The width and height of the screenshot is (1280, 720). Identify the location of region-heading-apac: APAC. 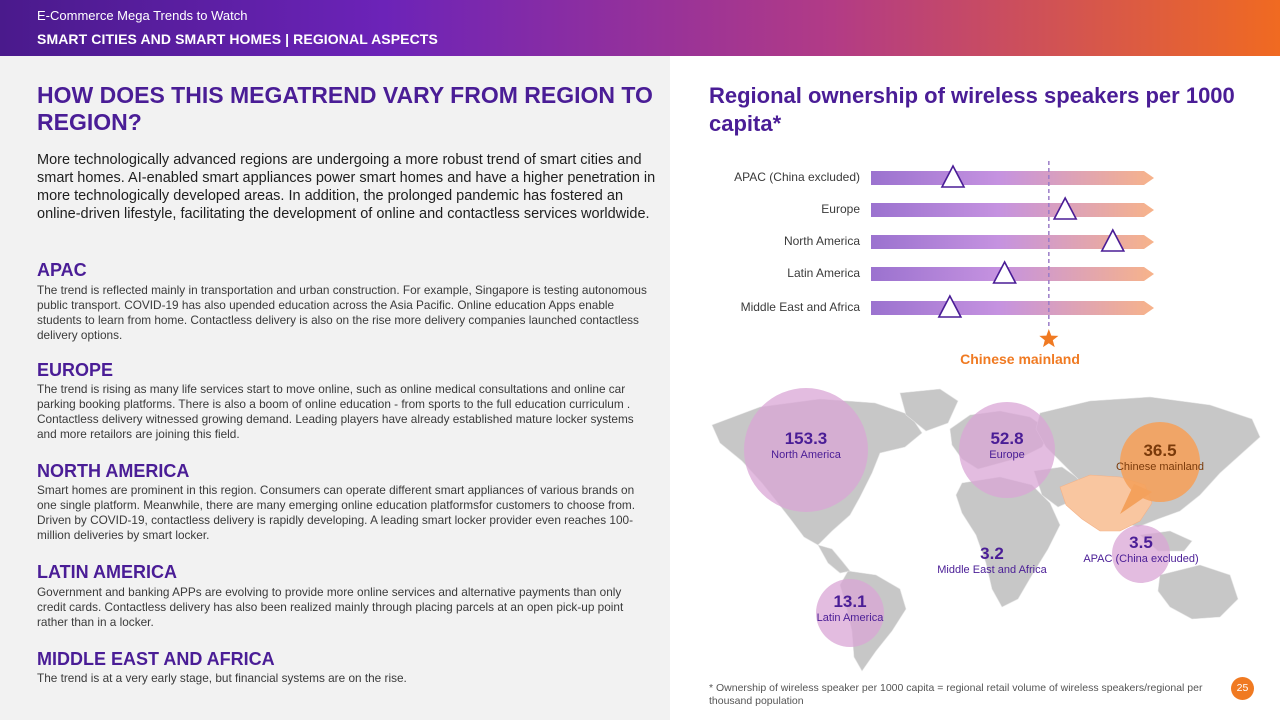
(62, 270).